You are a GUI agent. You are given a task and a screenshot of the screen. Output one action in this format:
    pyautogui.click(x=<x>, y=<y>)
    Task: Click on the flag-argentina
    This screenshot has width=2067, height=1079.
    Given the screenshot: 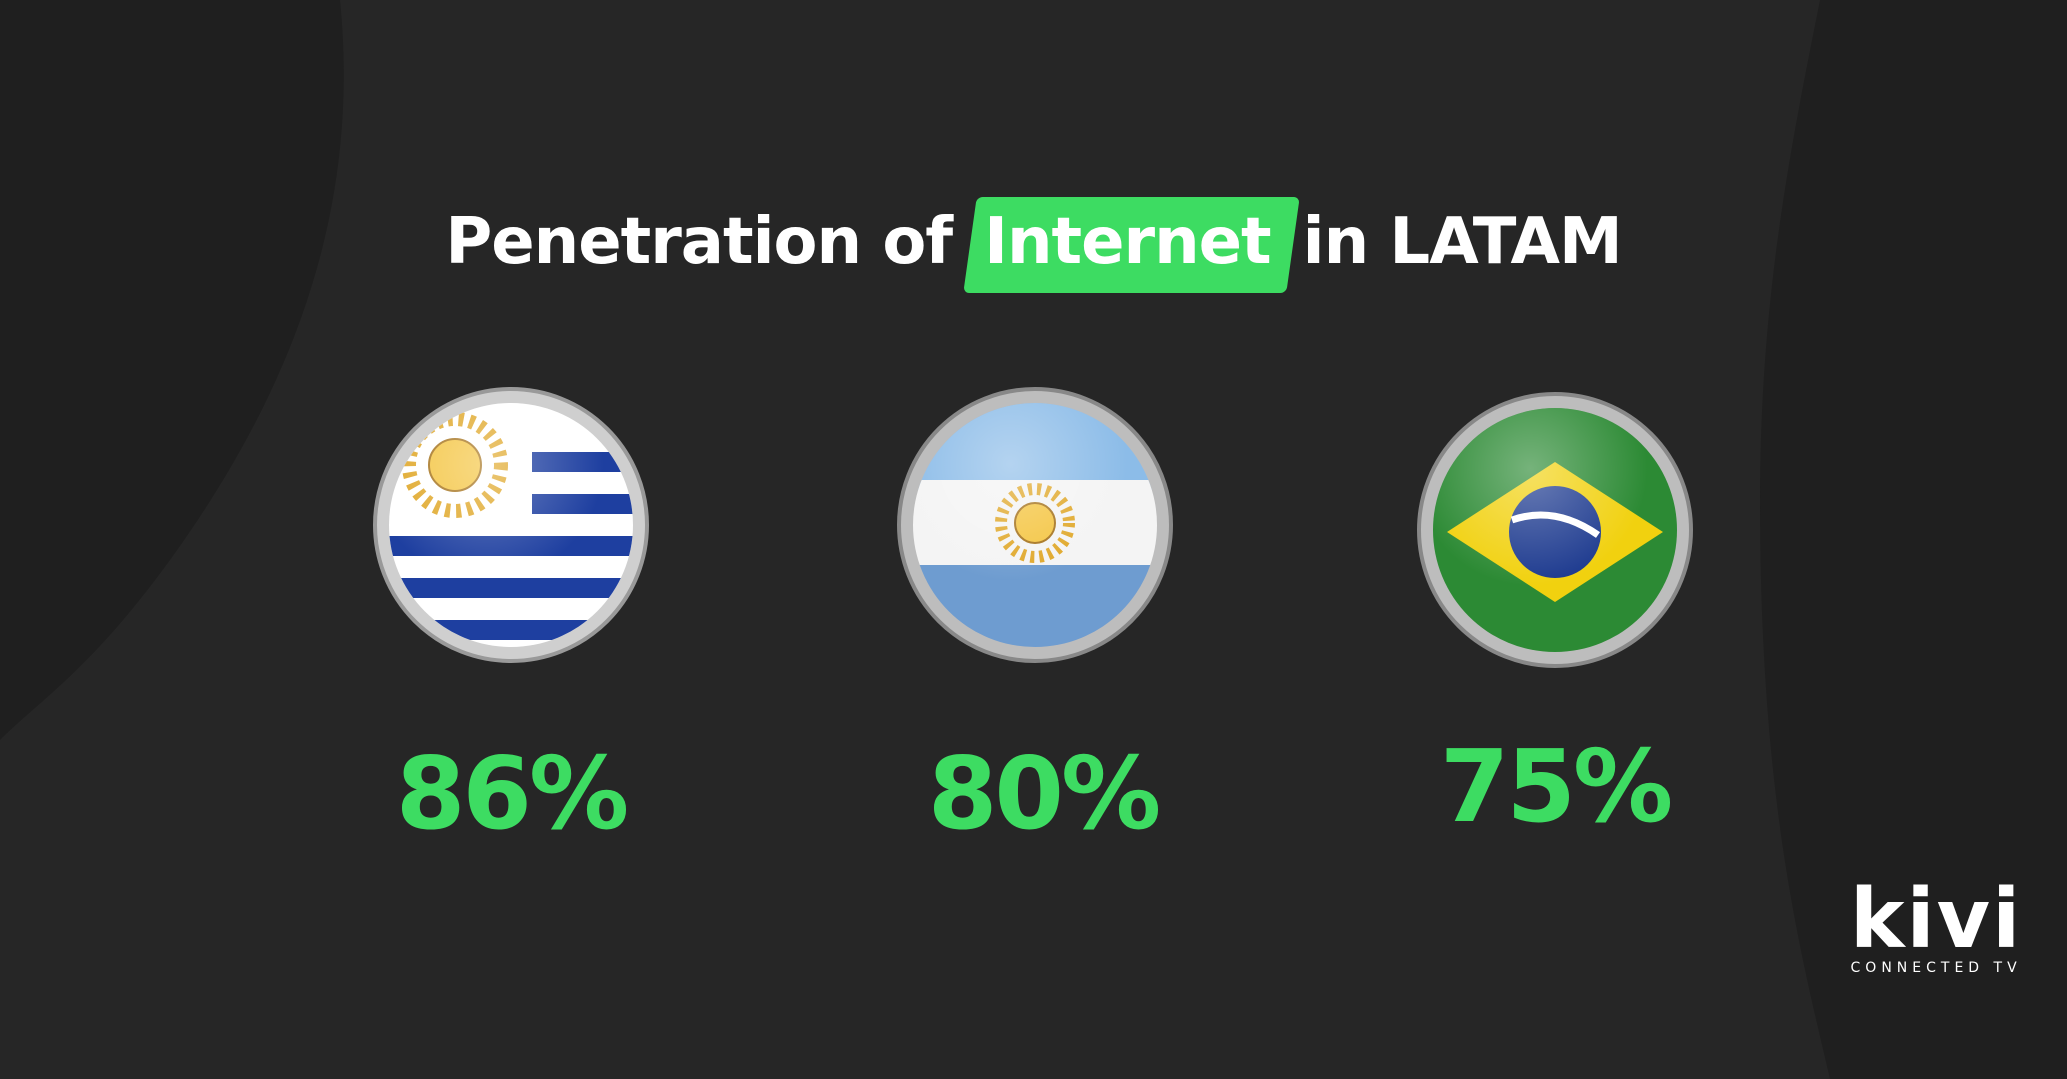 What is the action you would take?
    pyautogui.click(x=1035, y=525)
    